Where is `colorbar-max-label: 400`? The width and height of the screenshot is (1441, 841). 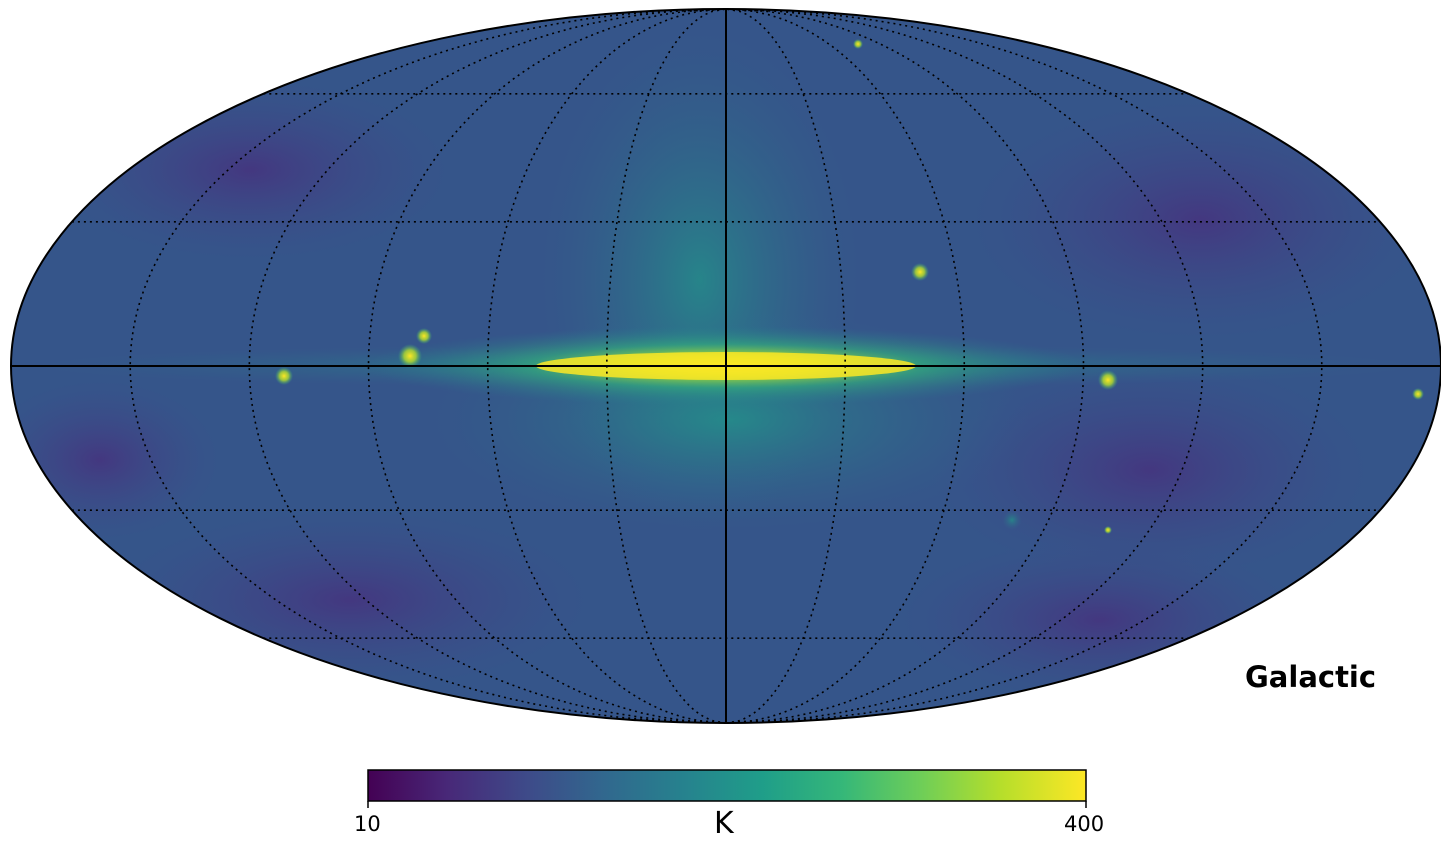
colorbar-max-label: 400 is located at coordinates (1084, 824).